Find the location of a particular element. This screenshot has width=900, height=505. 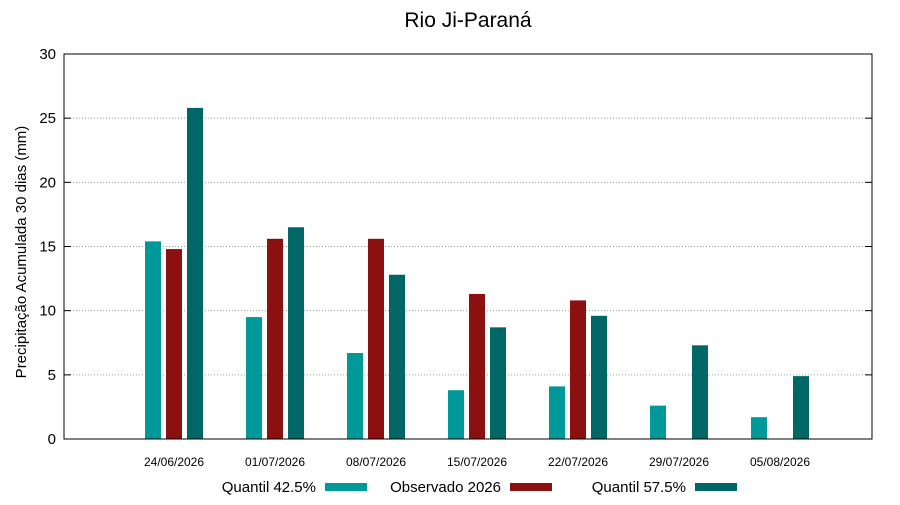

x-tick-label: 05/08/2026 is located at coordinates (780, 462).